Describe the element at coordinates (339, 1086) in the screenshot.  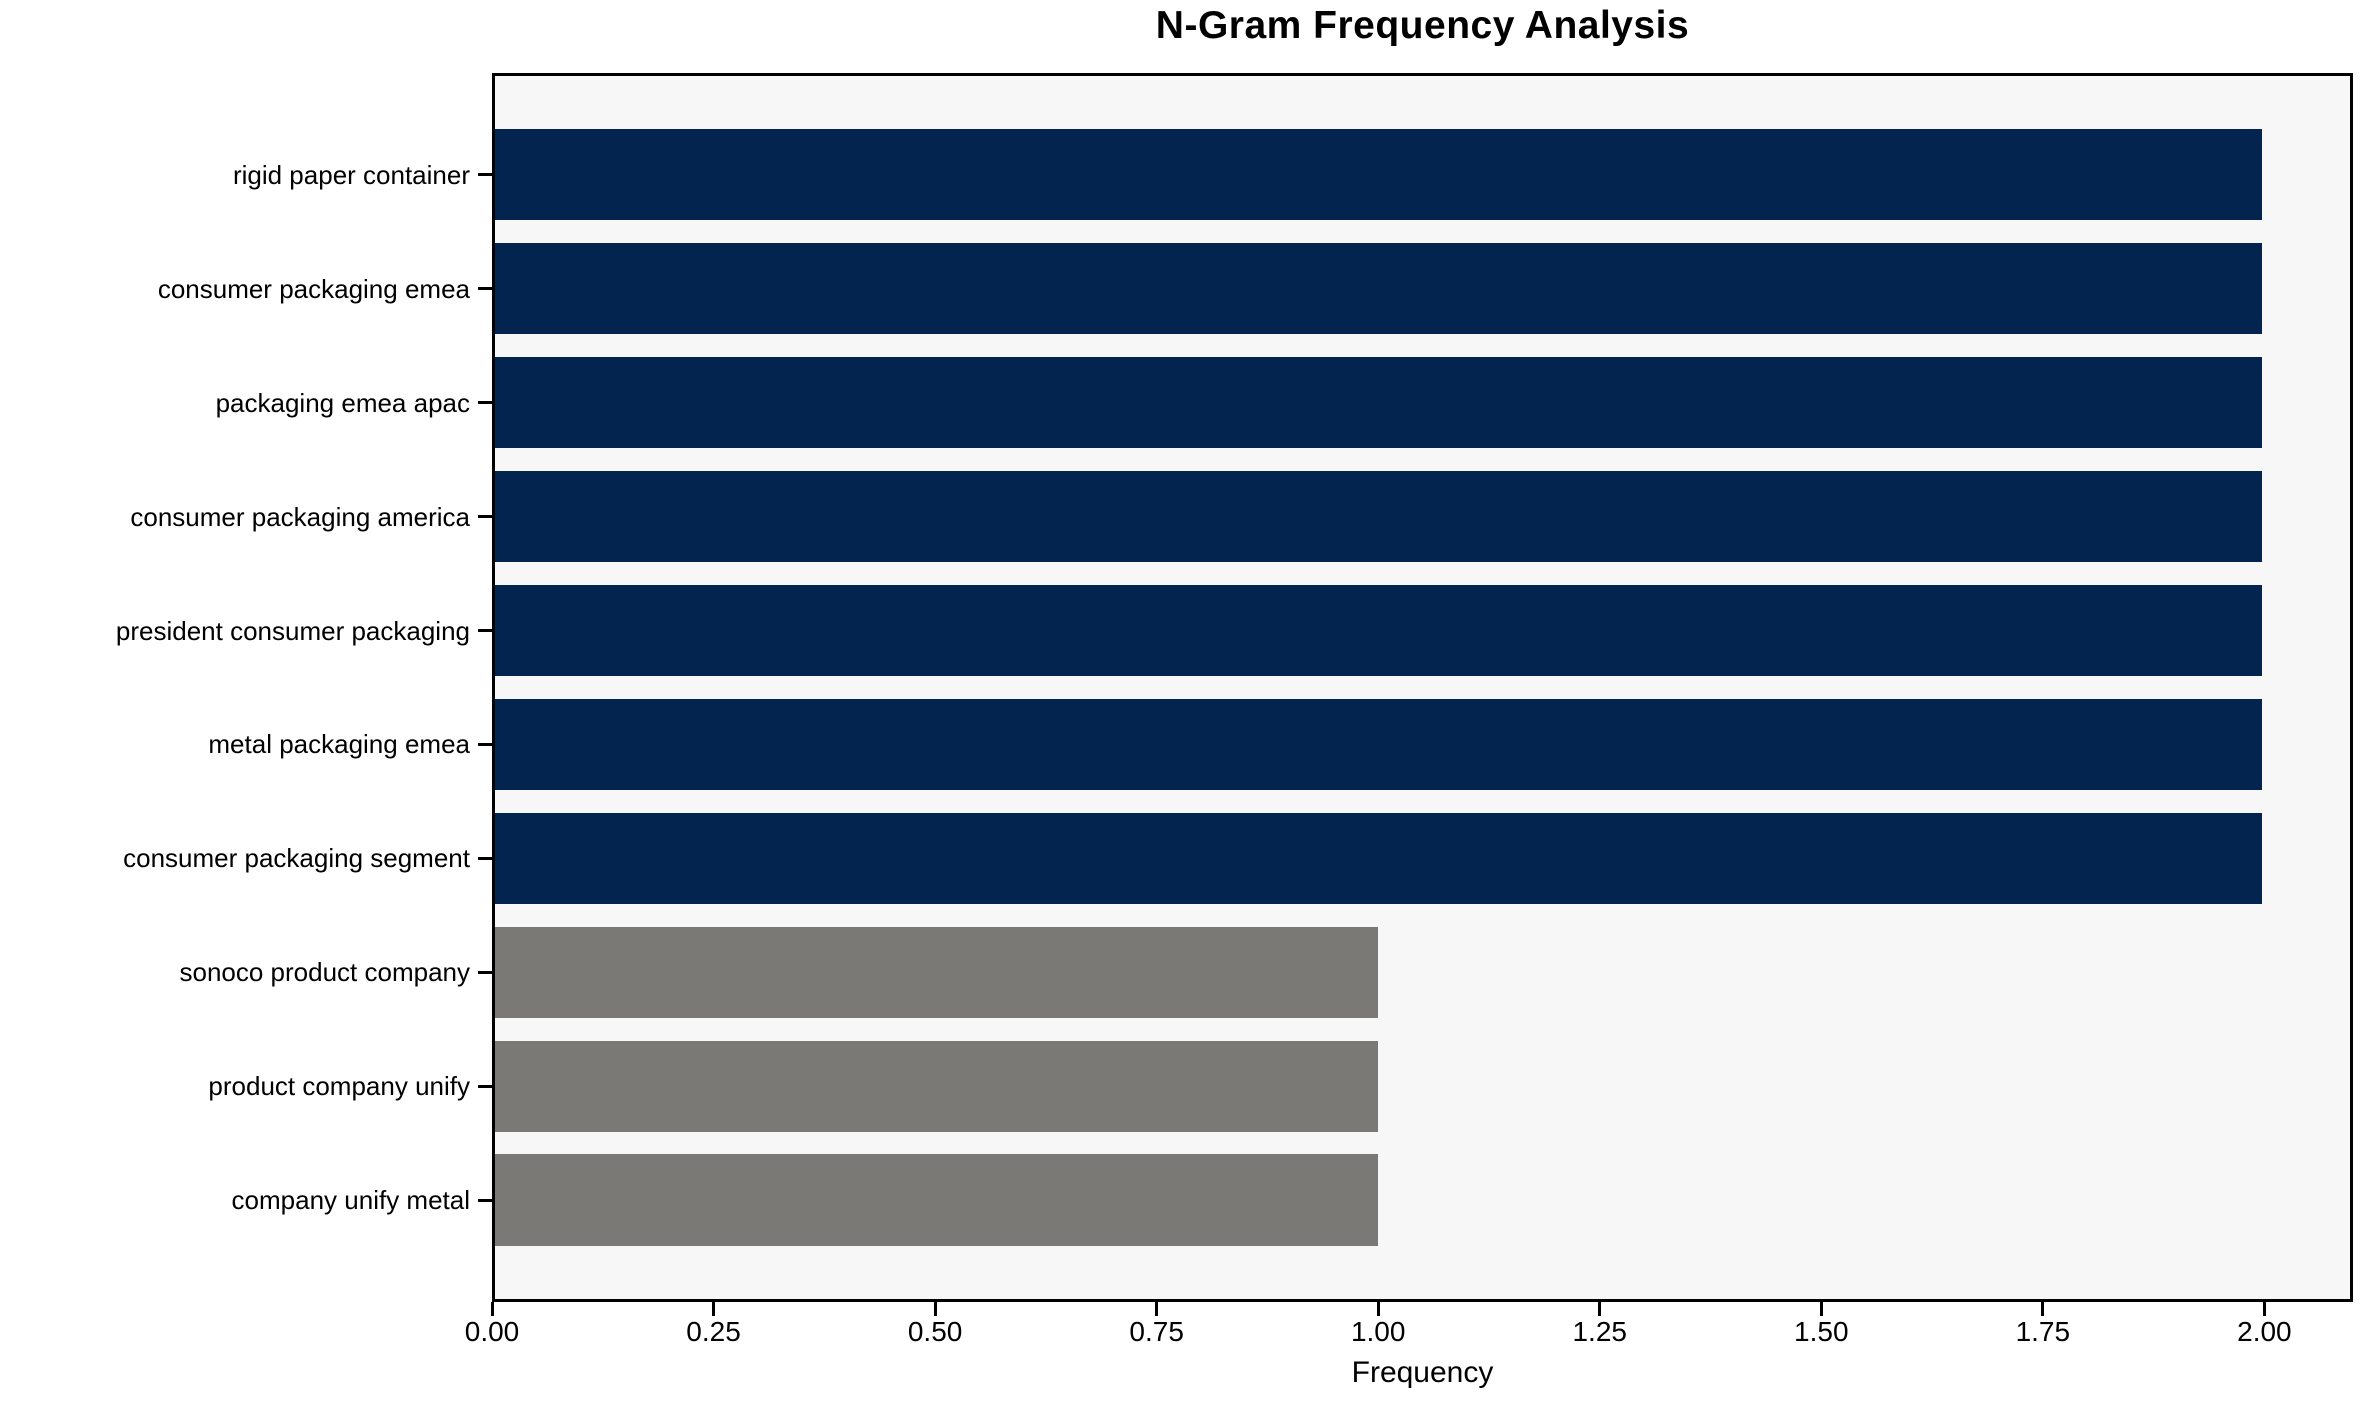
I see `y-axis-label: product company unify` at that location.